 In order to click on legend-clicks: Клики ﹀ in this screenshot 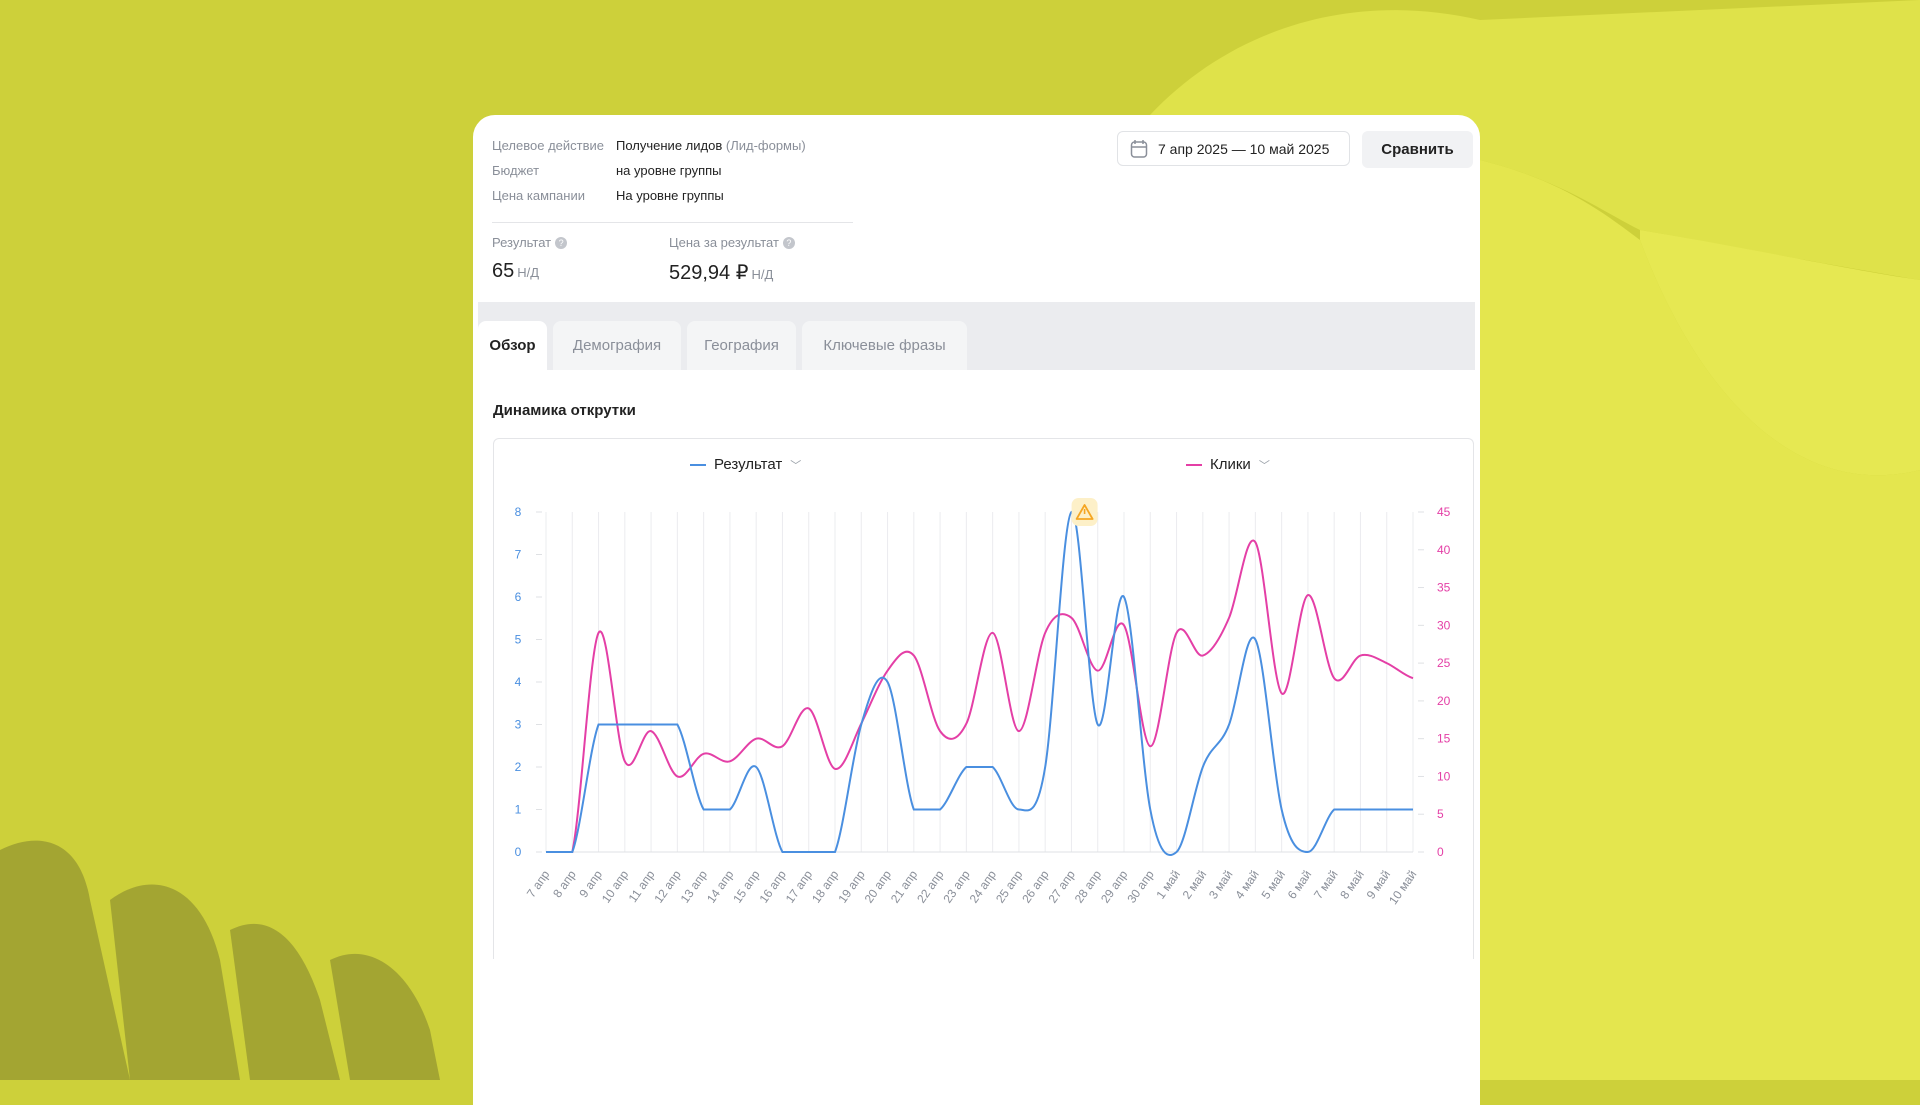, I will do `click(1228, 464)`.